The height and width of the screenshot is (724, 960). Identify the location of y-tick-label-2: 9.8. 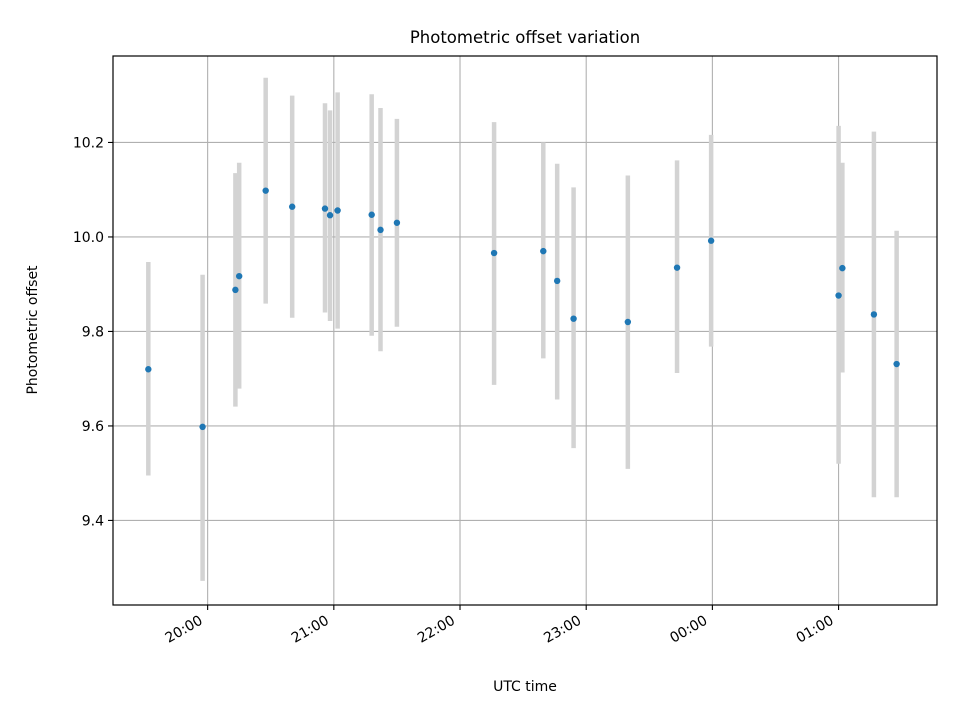
(93, 332).